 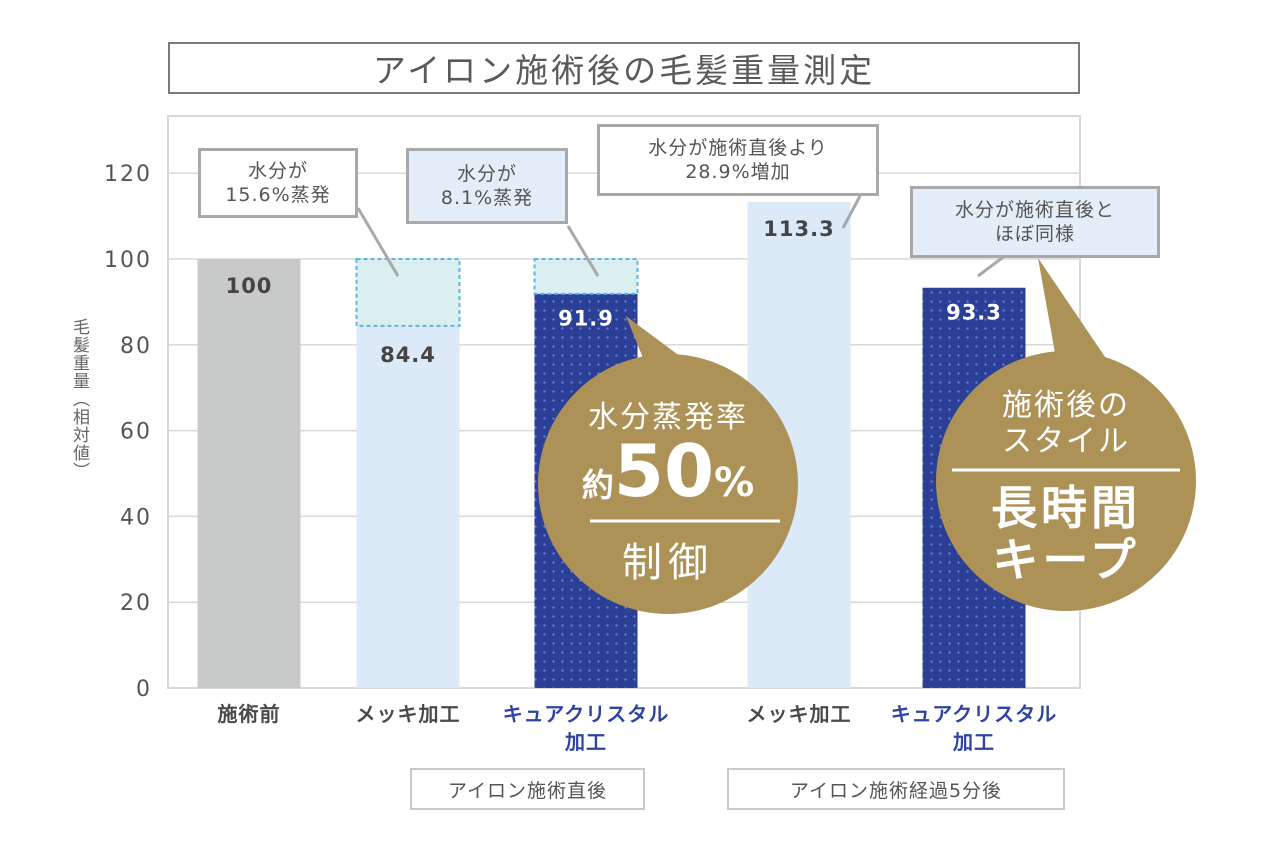 I want to click on annotation-line: 水分が施術直後と, so click(x=1034, y=210).